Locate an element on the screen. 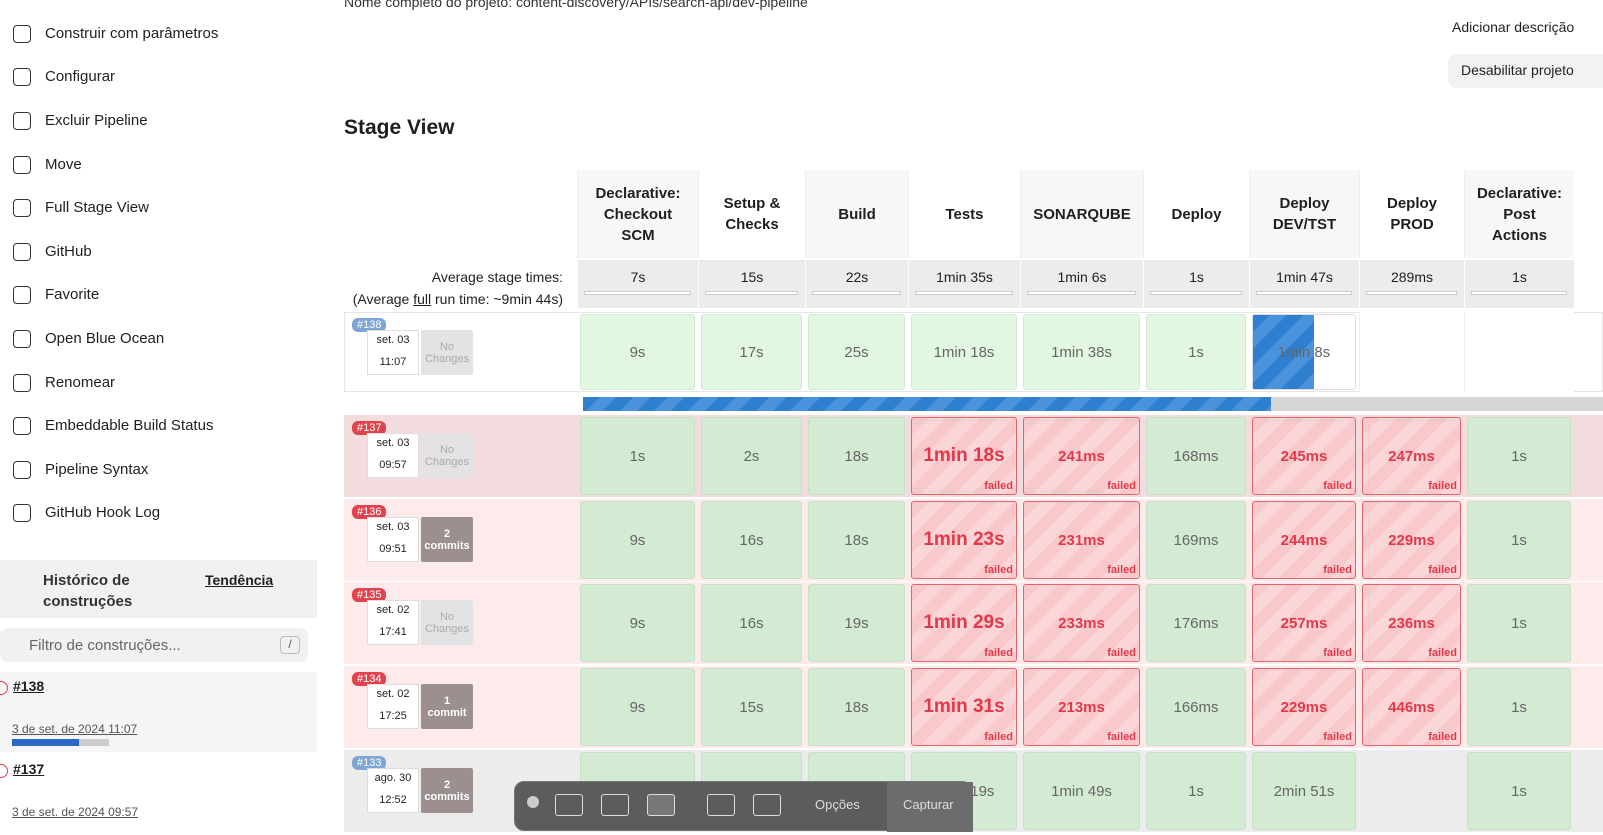 Image resolution: width=1603 pixels, height=835 pixels. sidebar-item: Renomear is located at coordinates (80, 382).